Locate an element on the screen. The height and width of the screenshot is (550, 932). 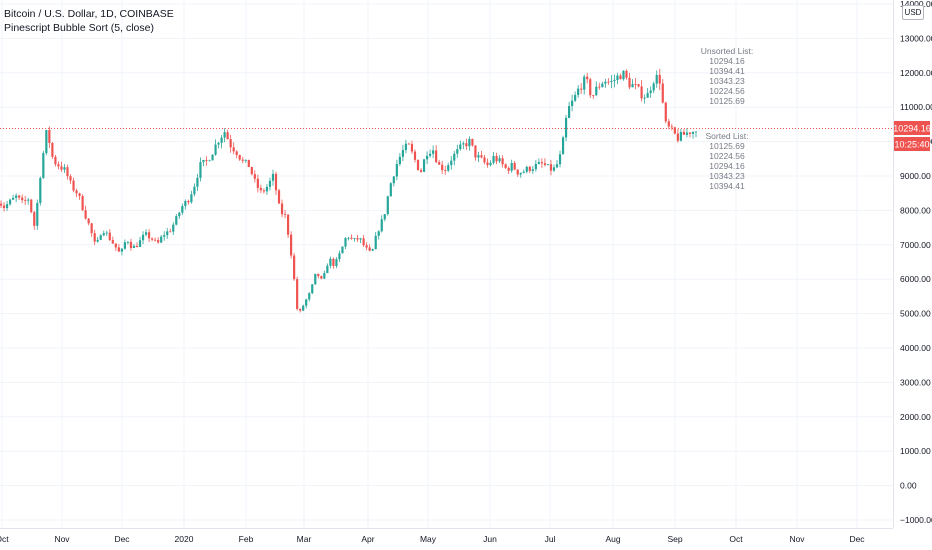
unsorted-list-title: Unsorted List: is located at coordinates (727, 51).